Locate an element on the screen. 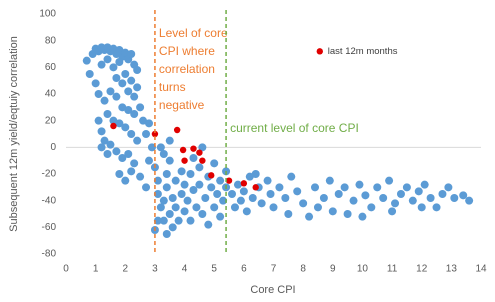 This screenshot has width=495, height=302. x-tick-label: 9 is located at coordinates (333, 269).